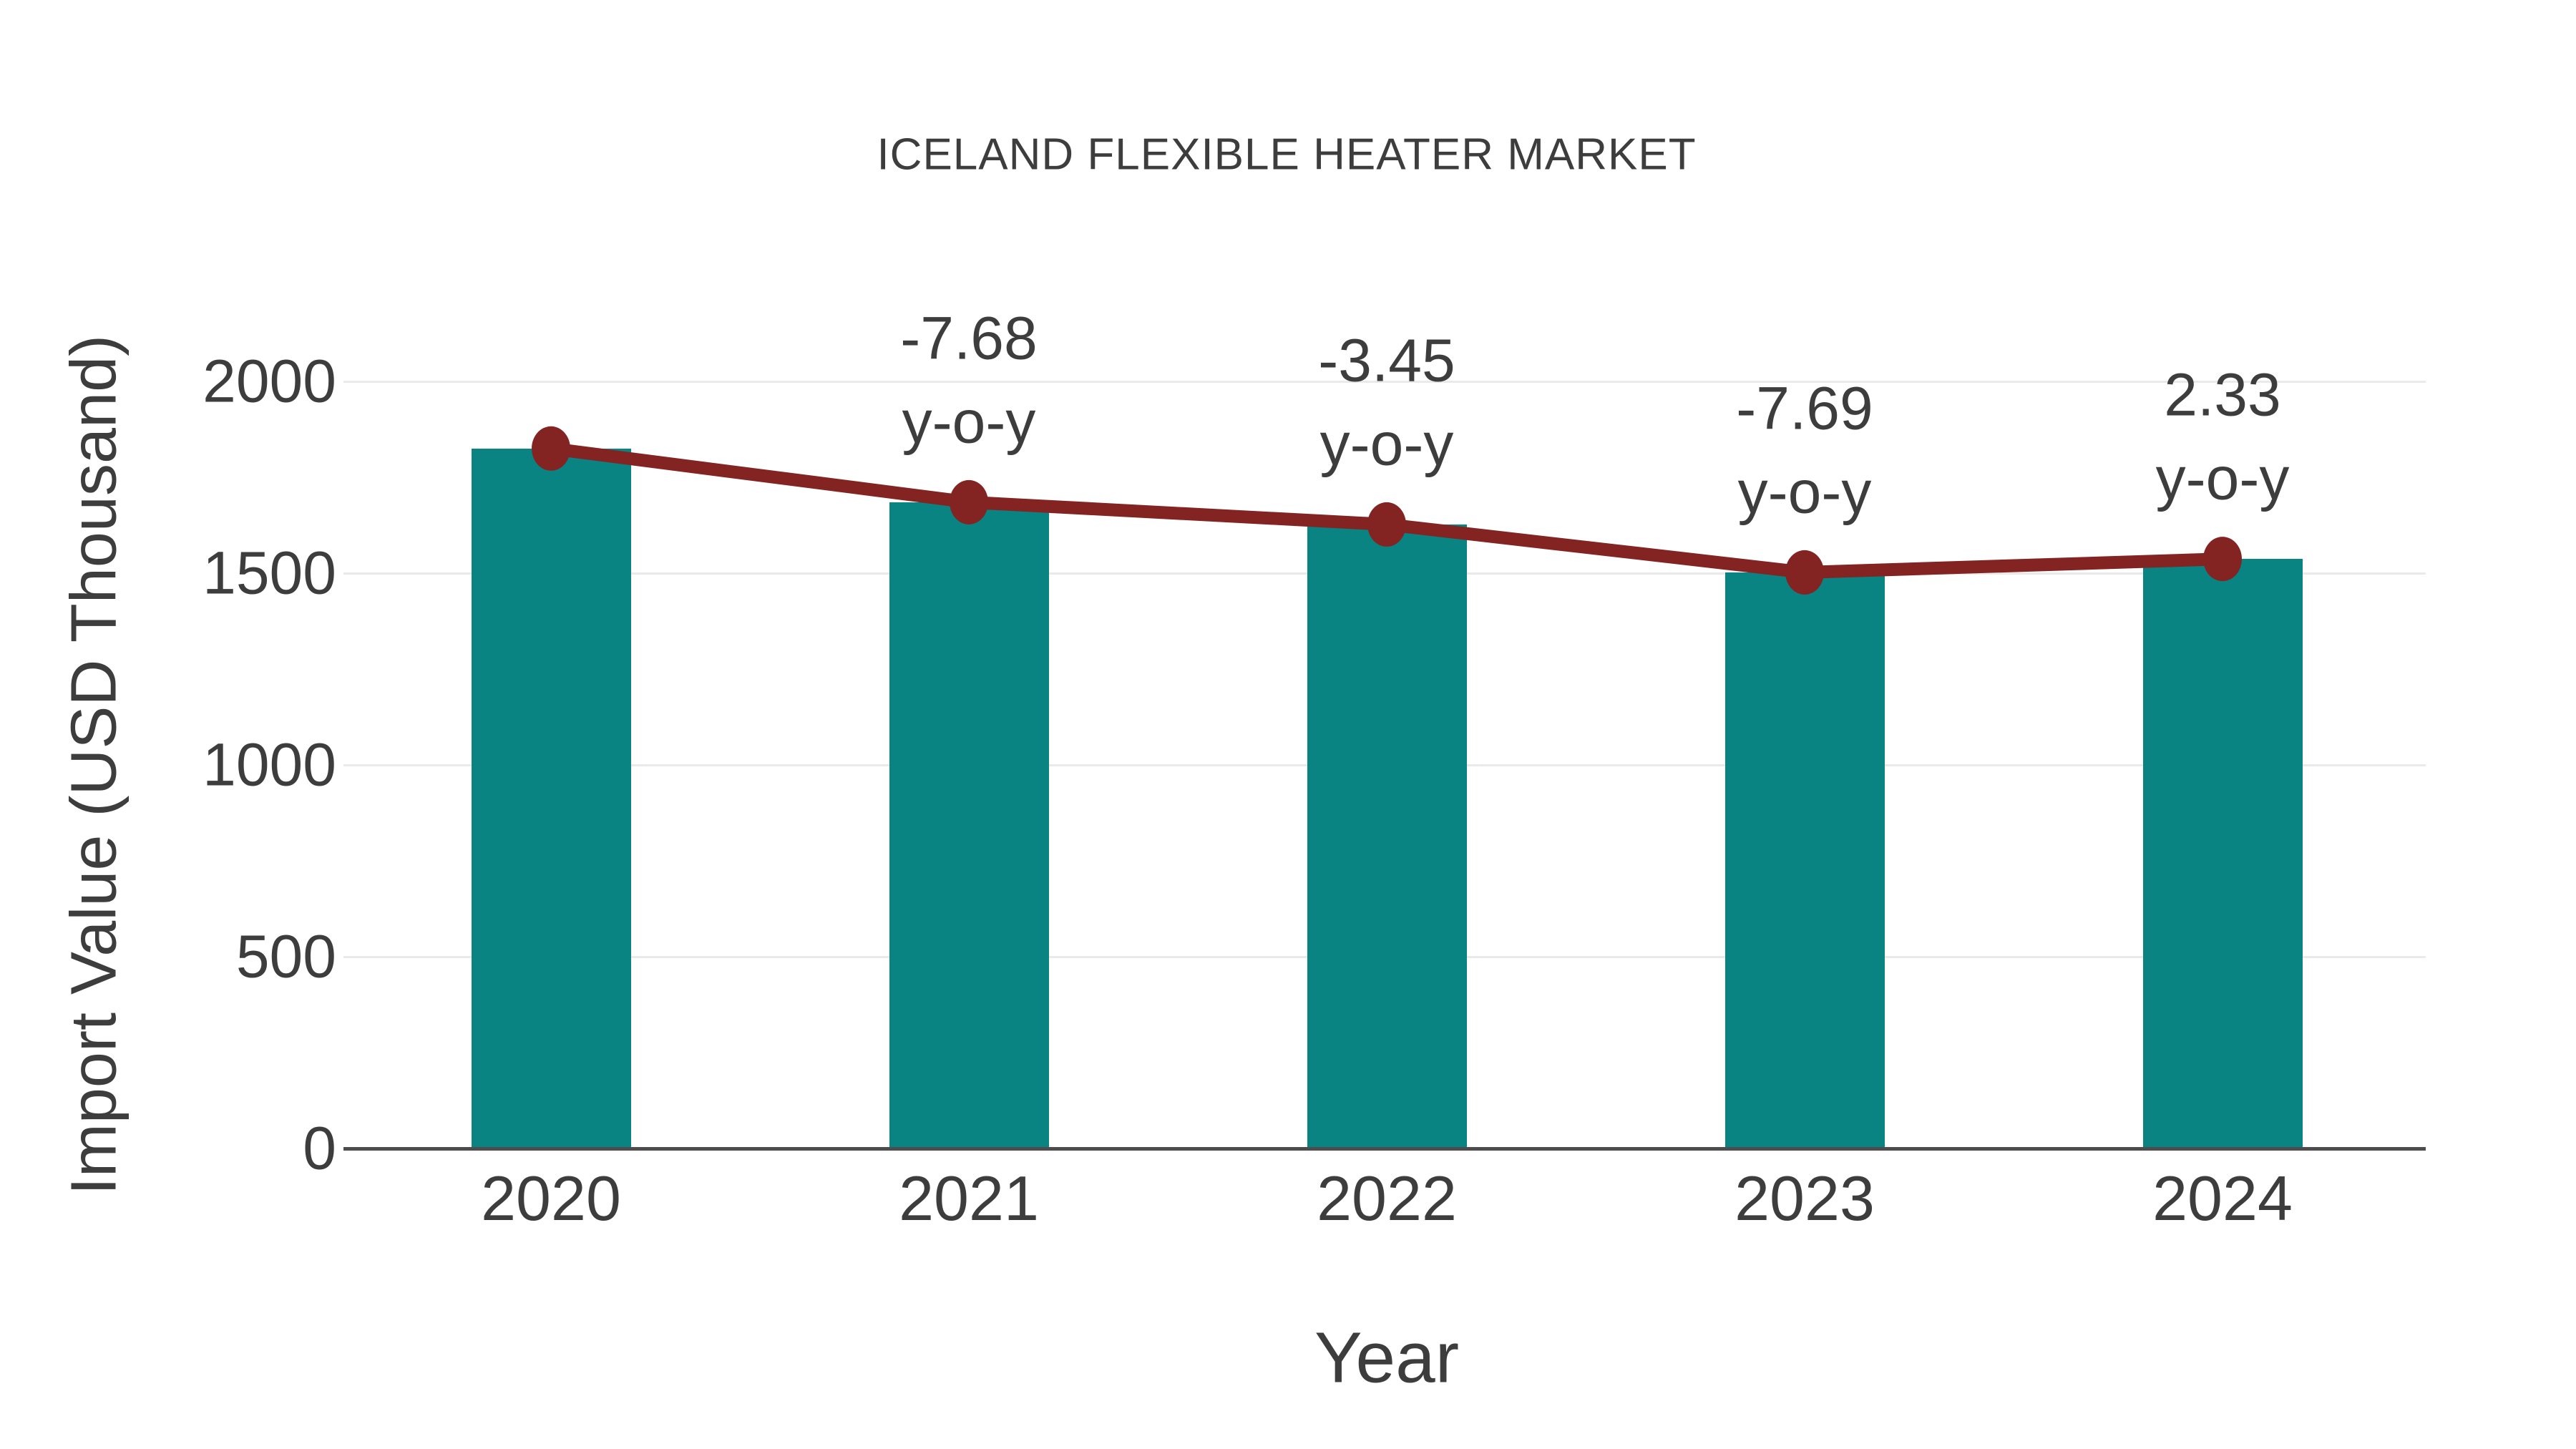 Image resolution: width=2576 pixels, height=1449 pixels. I want to click on annotation-2021-suffix: y-o-y, so click(969, 422).